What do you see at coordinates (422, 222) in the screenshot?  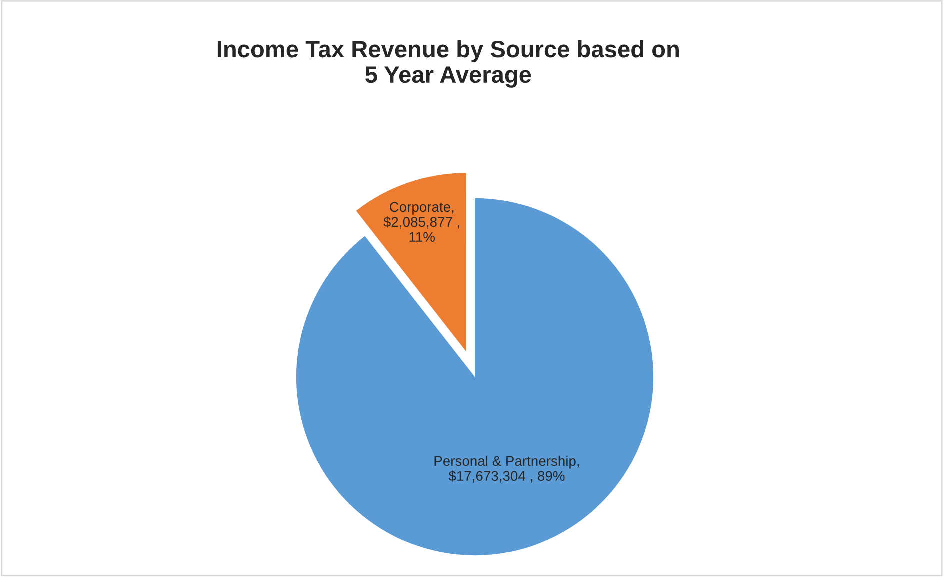 I see `slice-label: Corporate, $2,085,877 , 11%` at bounding box center [422, 222].